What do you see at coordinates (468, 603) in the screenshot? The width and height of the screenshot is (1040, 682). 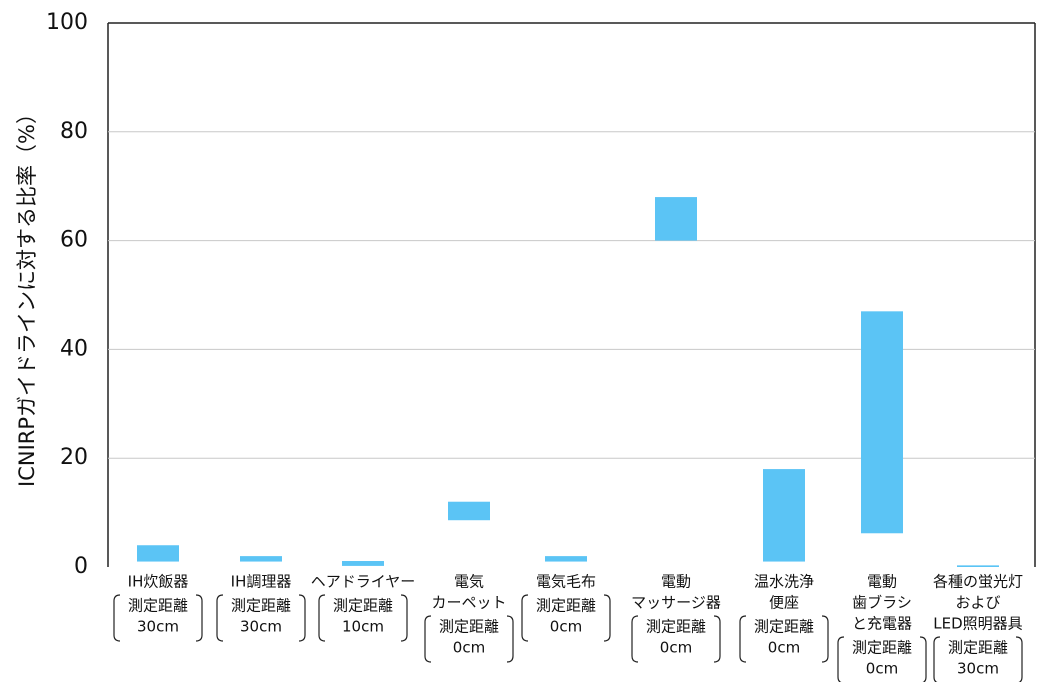 I see `x-tick-label: カーペット` at bounding box center [468, 603].